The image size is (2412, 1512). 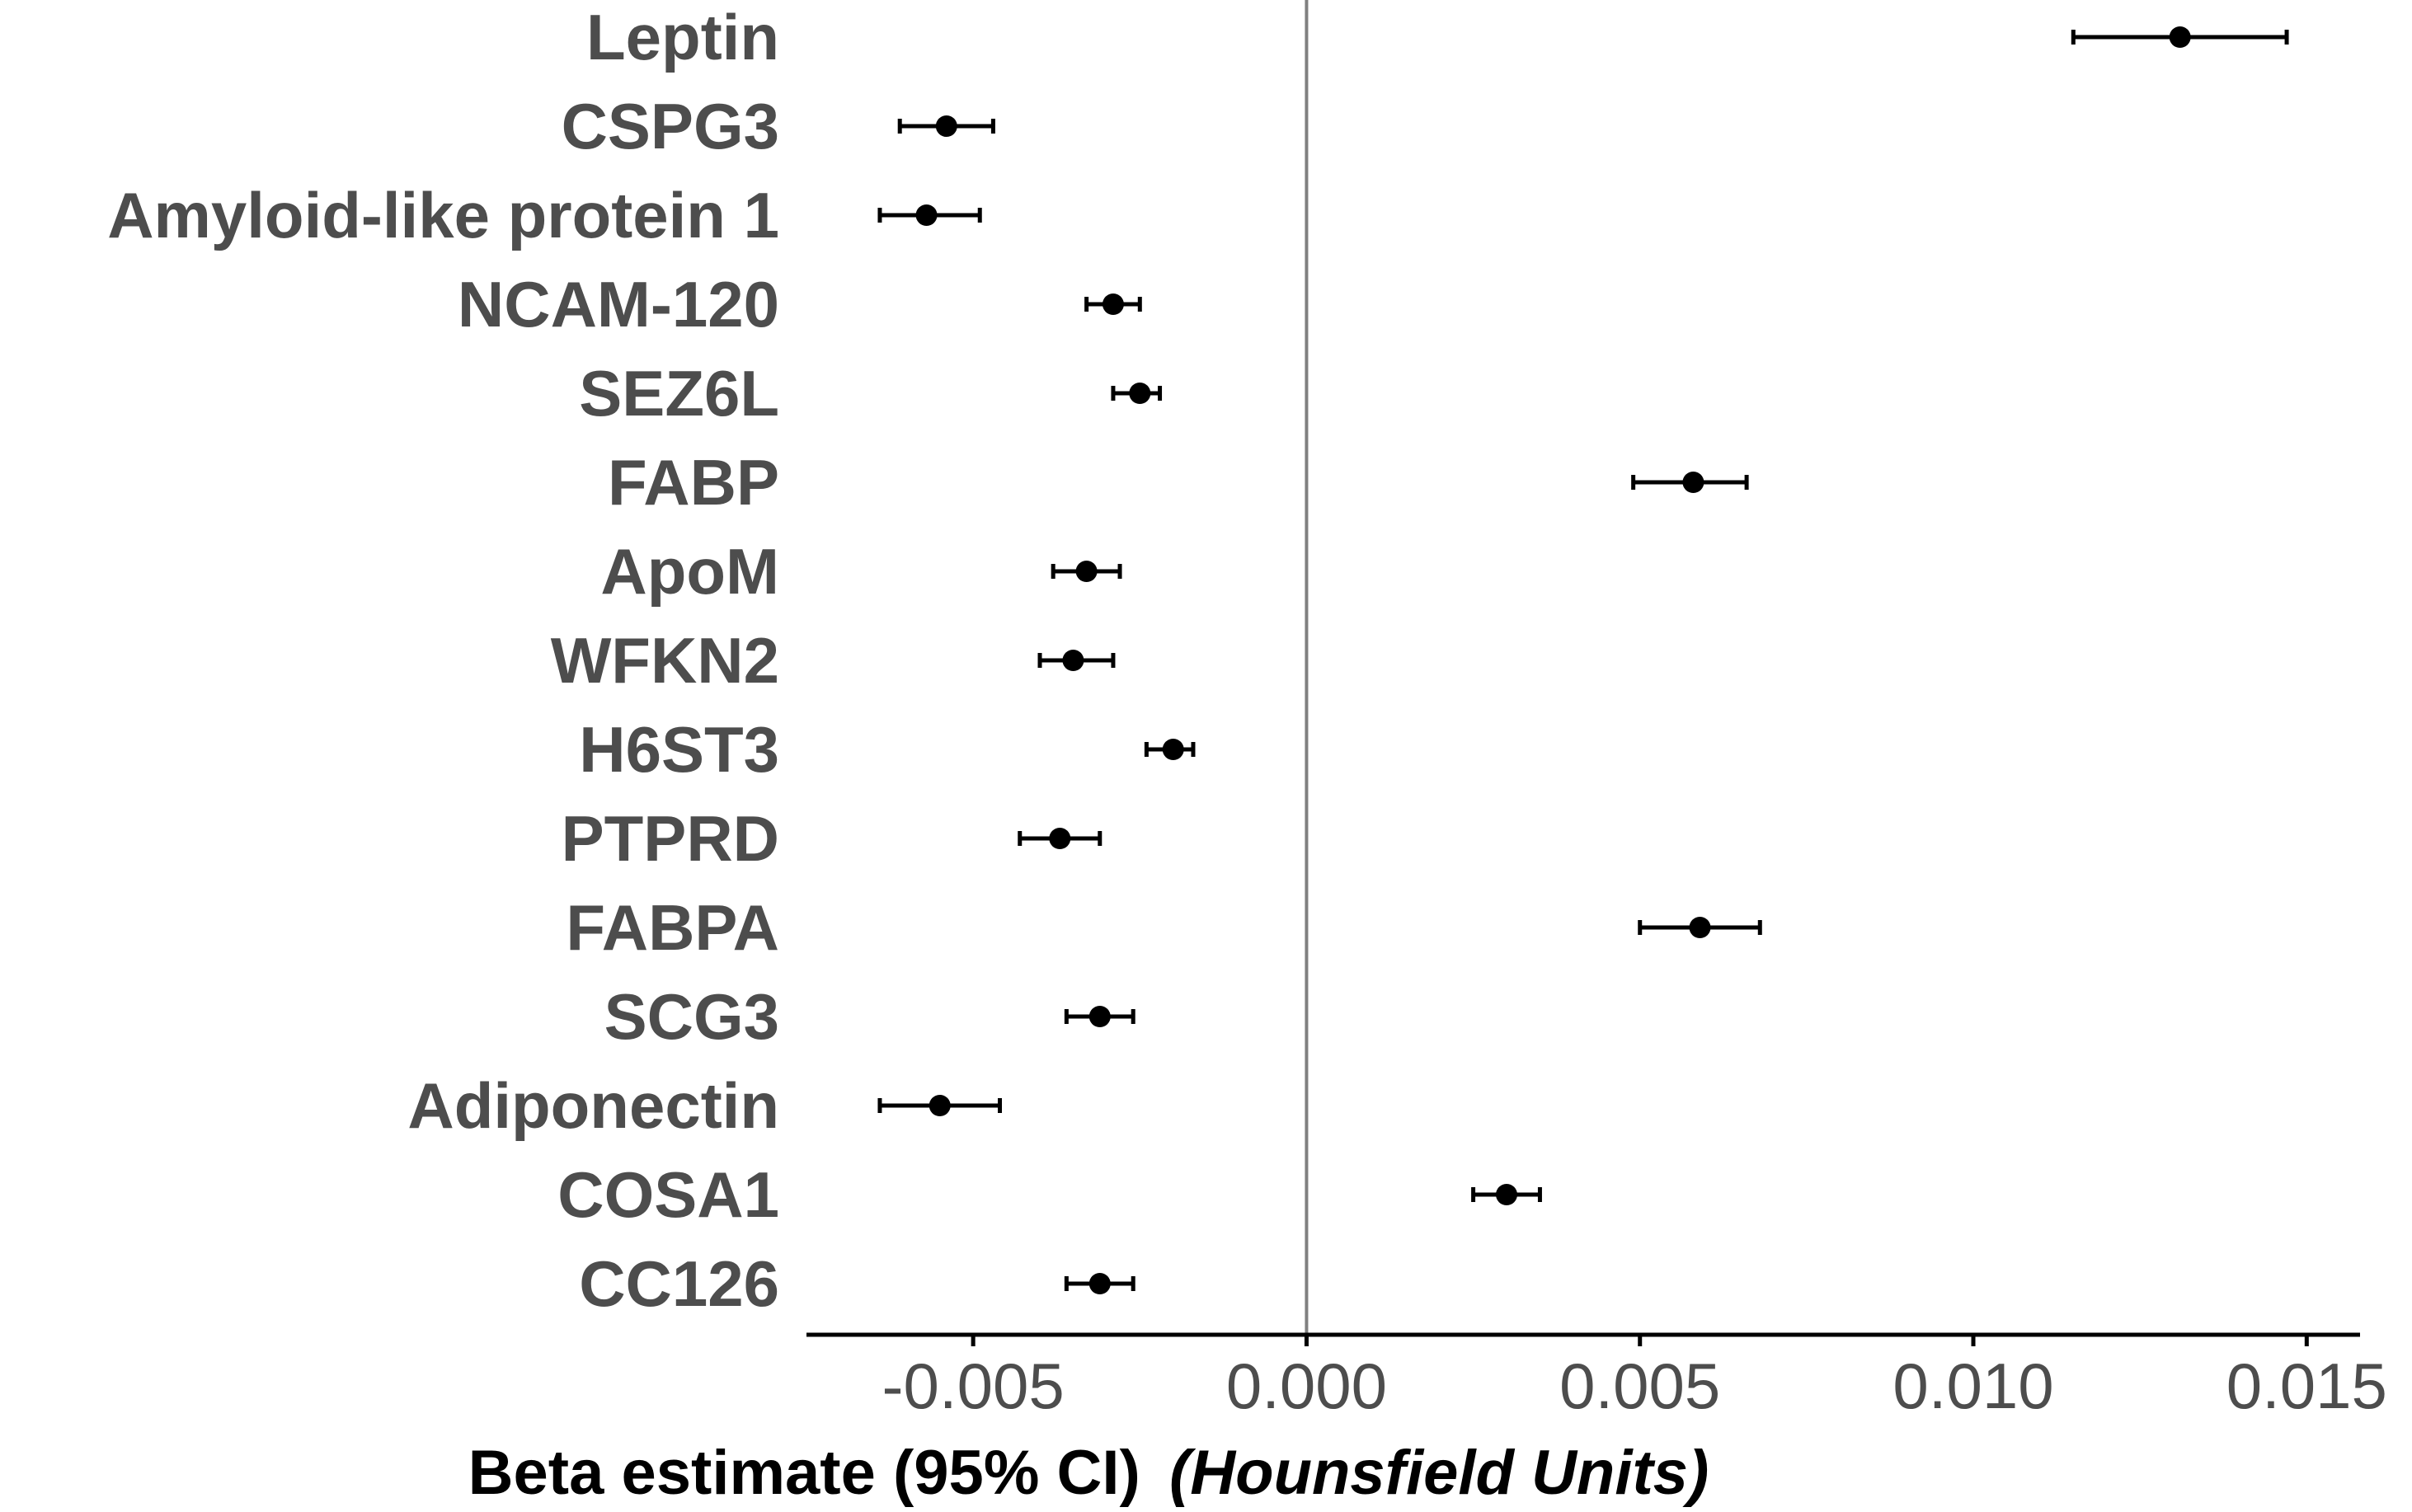 I want to click on category-label: Amyloid-like protein 1, so click(x=443, y=215).